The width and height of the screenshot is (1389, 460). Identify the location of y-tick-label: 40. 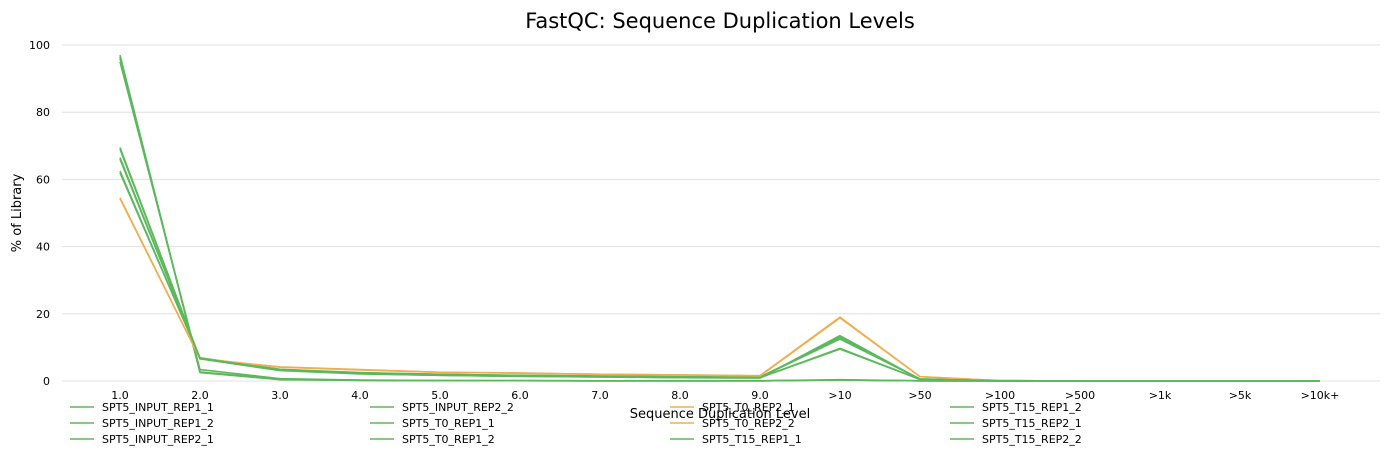
(43, 247).